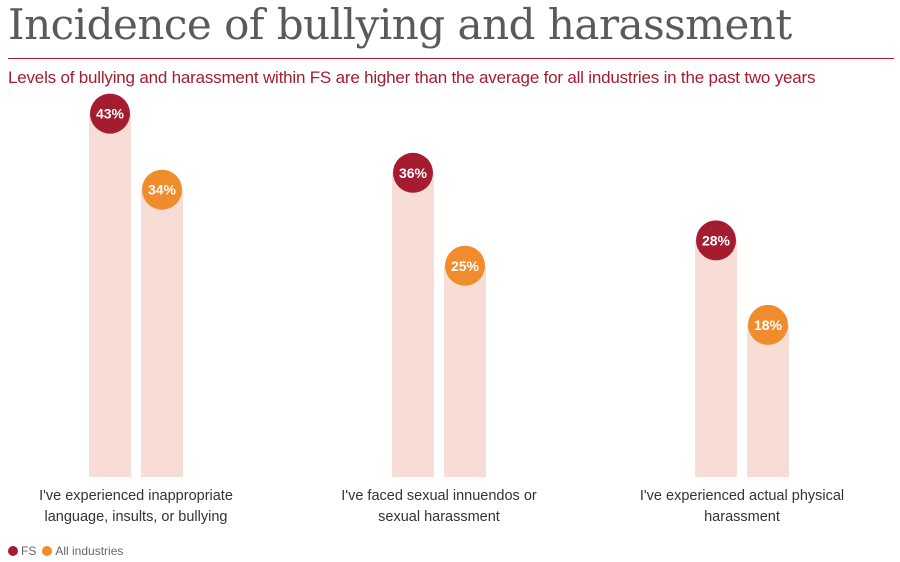  I want to click on category-label-3-line-1: I've experienced actual physical, so click(742, 496).